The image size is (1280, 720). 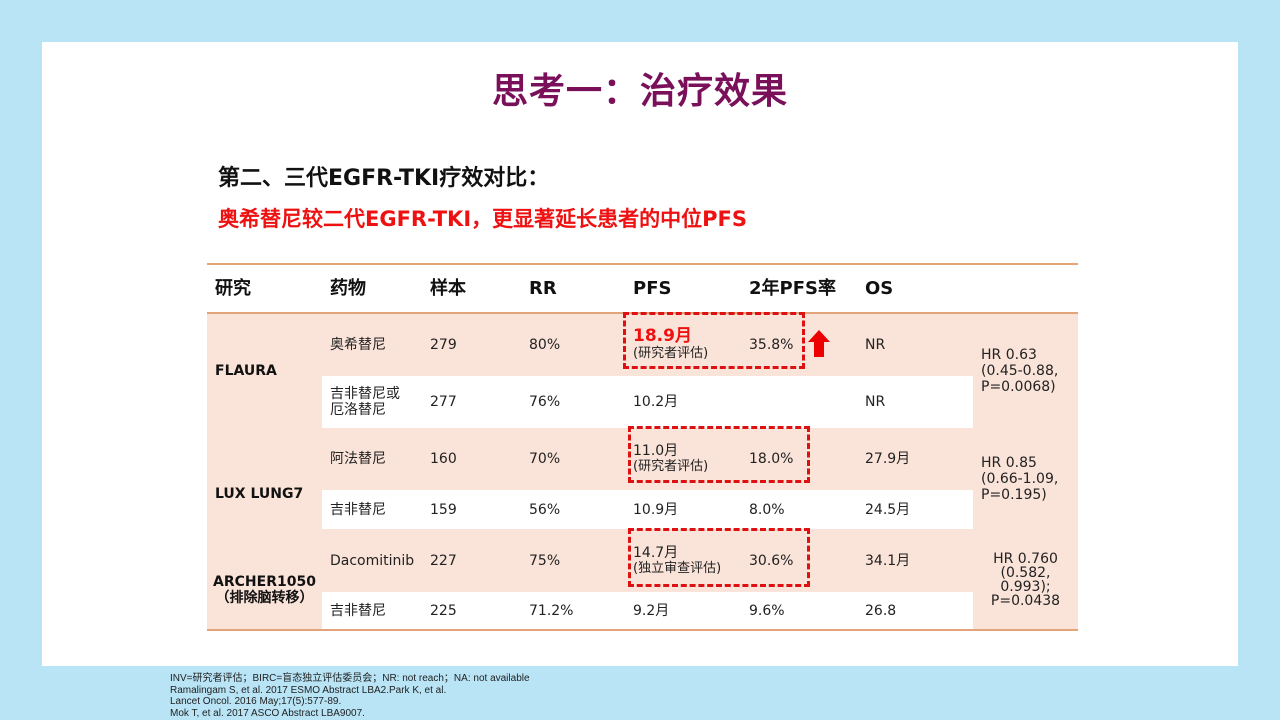 I want to click on pfs-cell: 18.9月 (研究者评估), so click(x=670, y=344).